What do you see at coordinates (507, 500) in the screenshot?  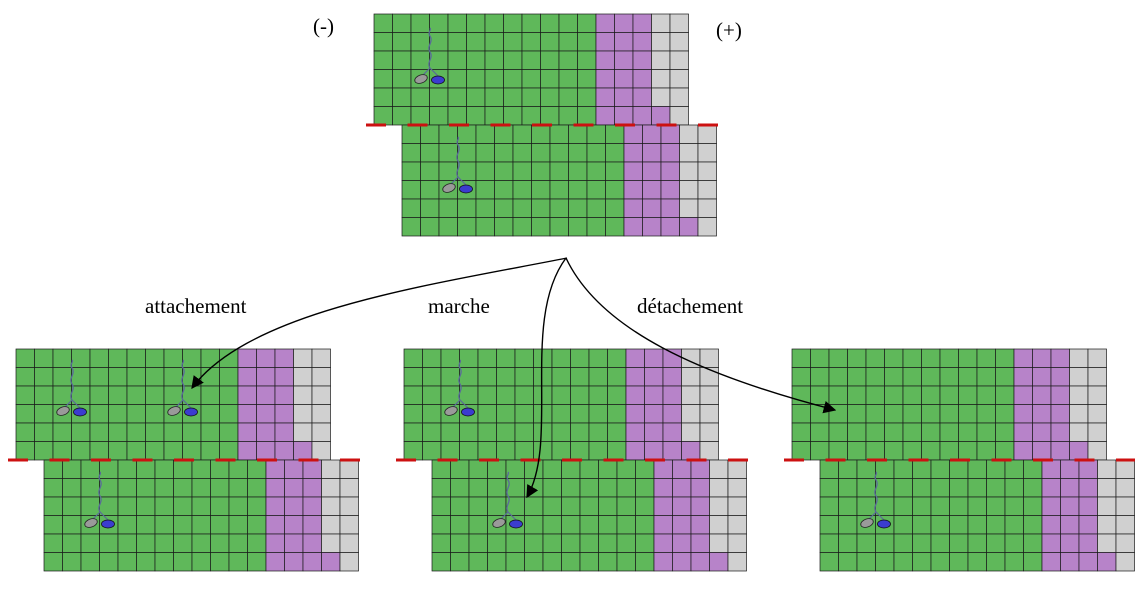 I see `motor-protein` at bounding box center [507, 500].